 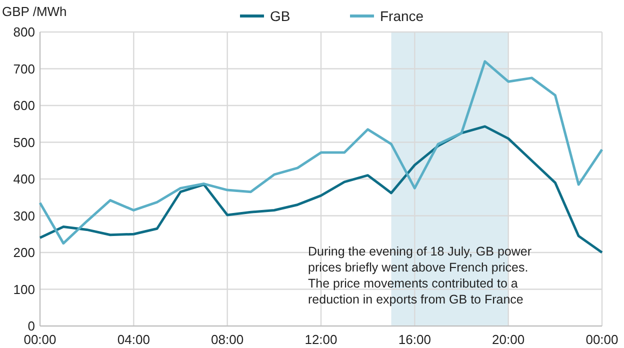 What do you see at coordinates (34, 11) in the screenshot?
I see `y-axis-title: GBP /MWh` at bounding box center [34, 11].